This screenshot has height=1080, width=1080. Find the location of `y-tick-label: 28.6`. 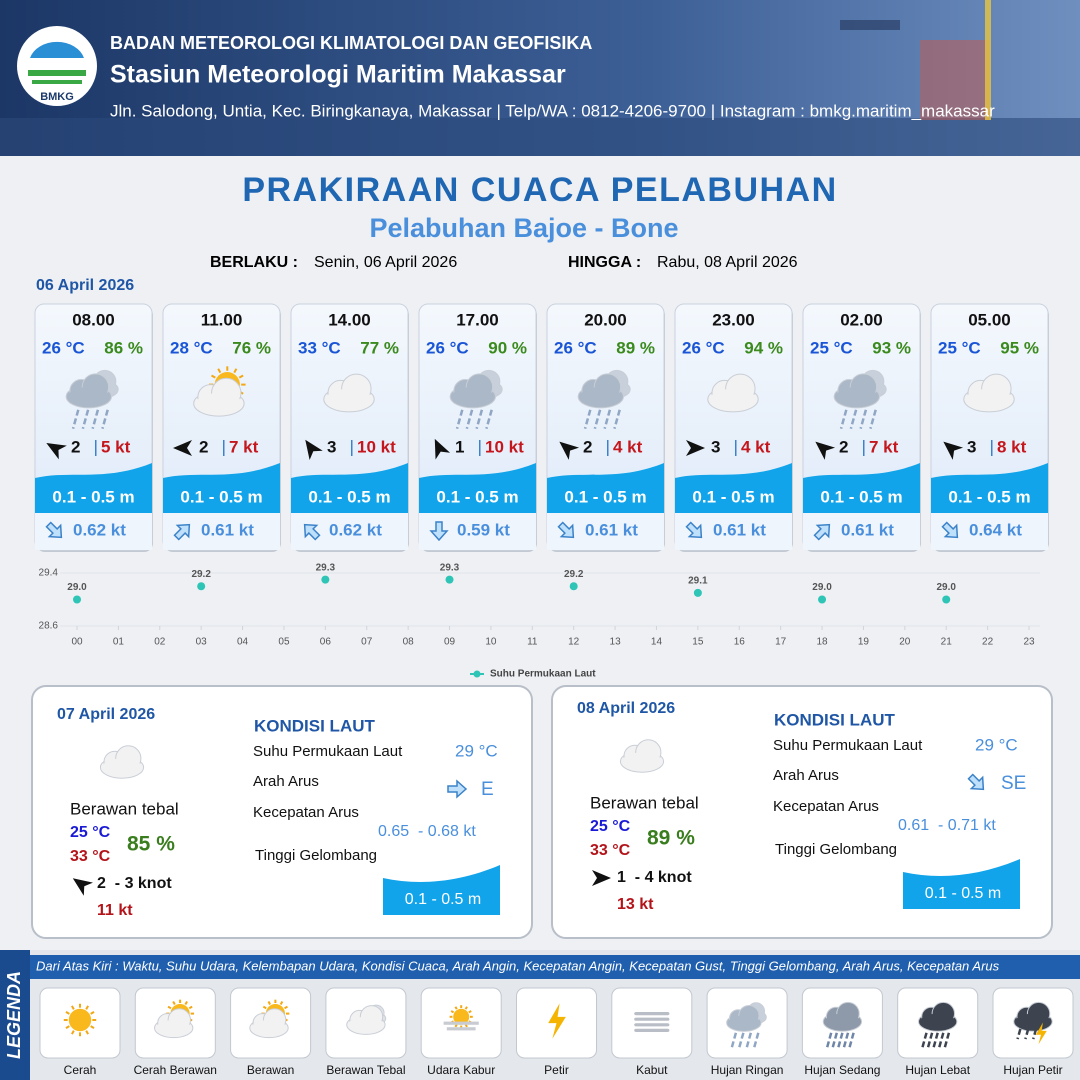

y-tick-label: 28.6 is located at coordinates (49, 626).